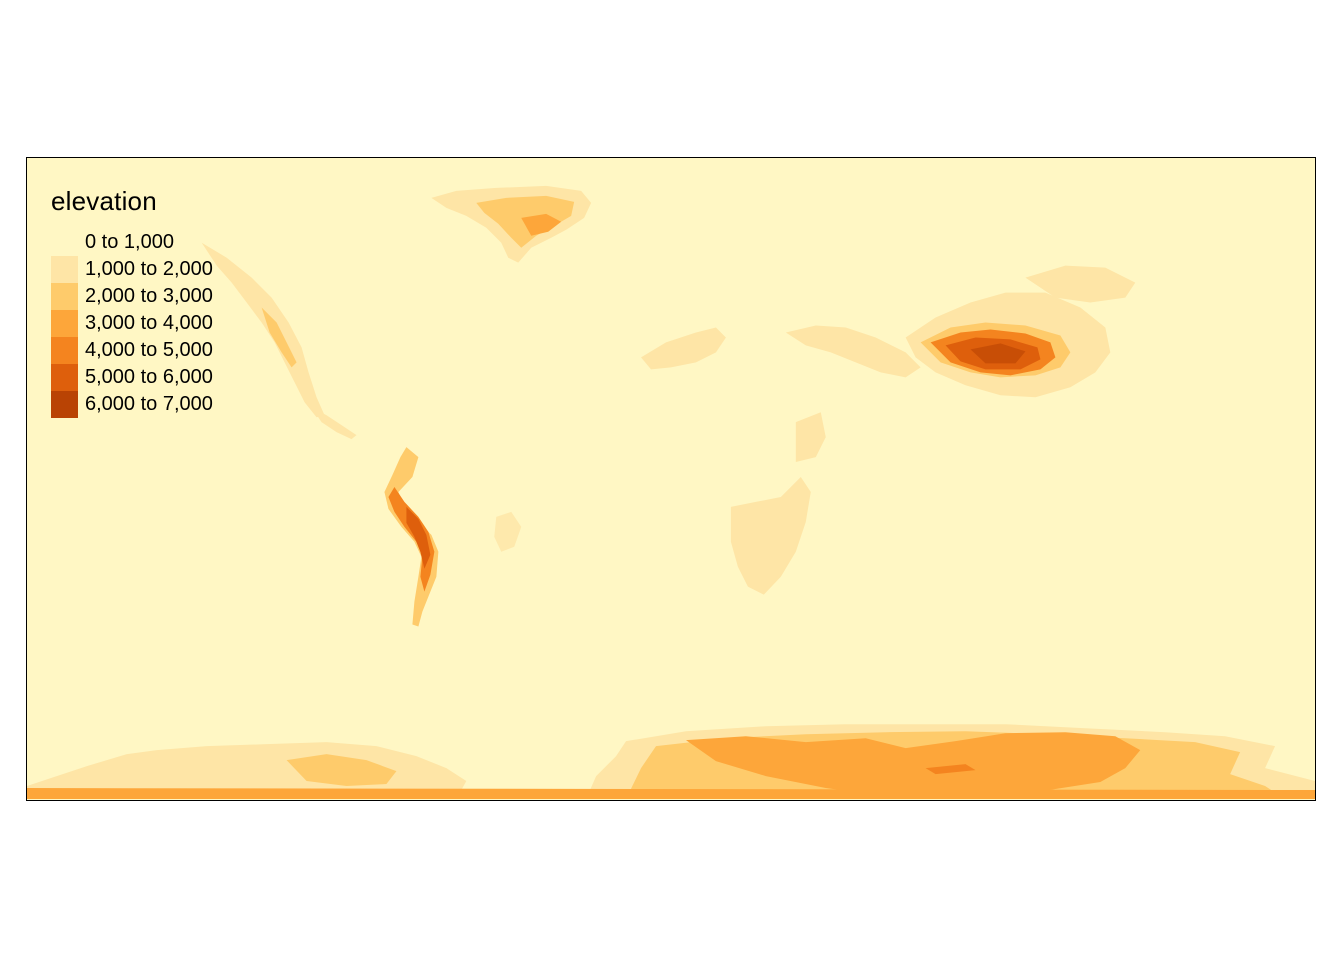 The width and height of the screenshot is (1344, 960). Describe the element at coordinates (334, 423) in the screenshot. I see `mexico-highlands` at that location.